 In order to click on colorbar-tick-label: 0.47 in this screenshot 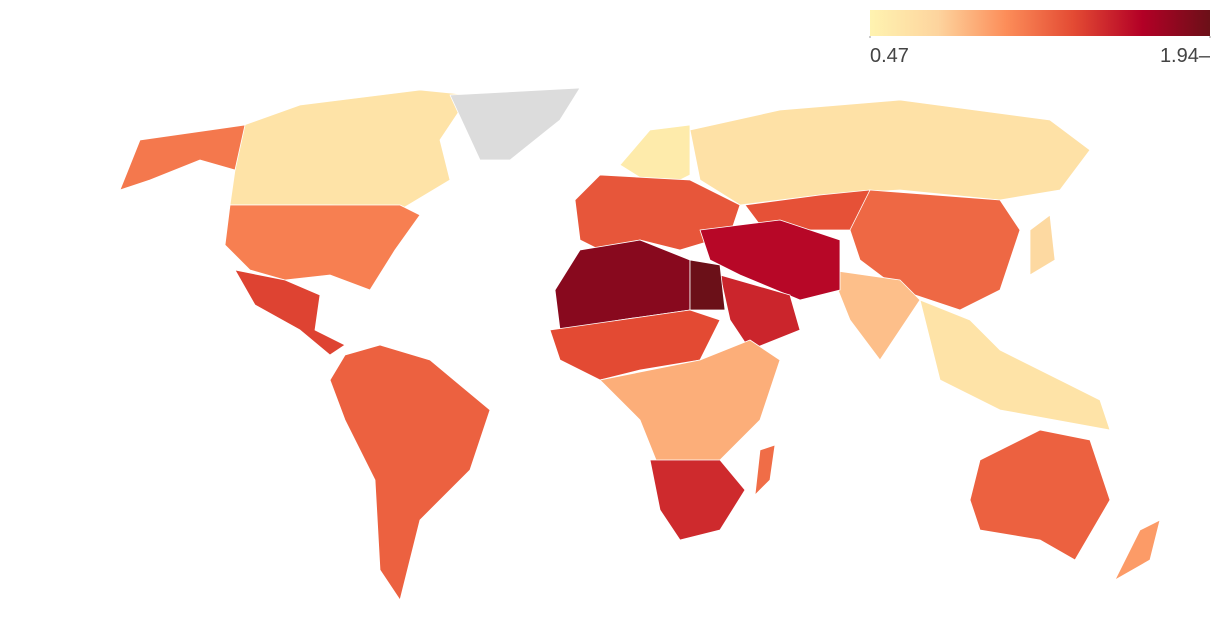, I will do `click(889, 56)`.